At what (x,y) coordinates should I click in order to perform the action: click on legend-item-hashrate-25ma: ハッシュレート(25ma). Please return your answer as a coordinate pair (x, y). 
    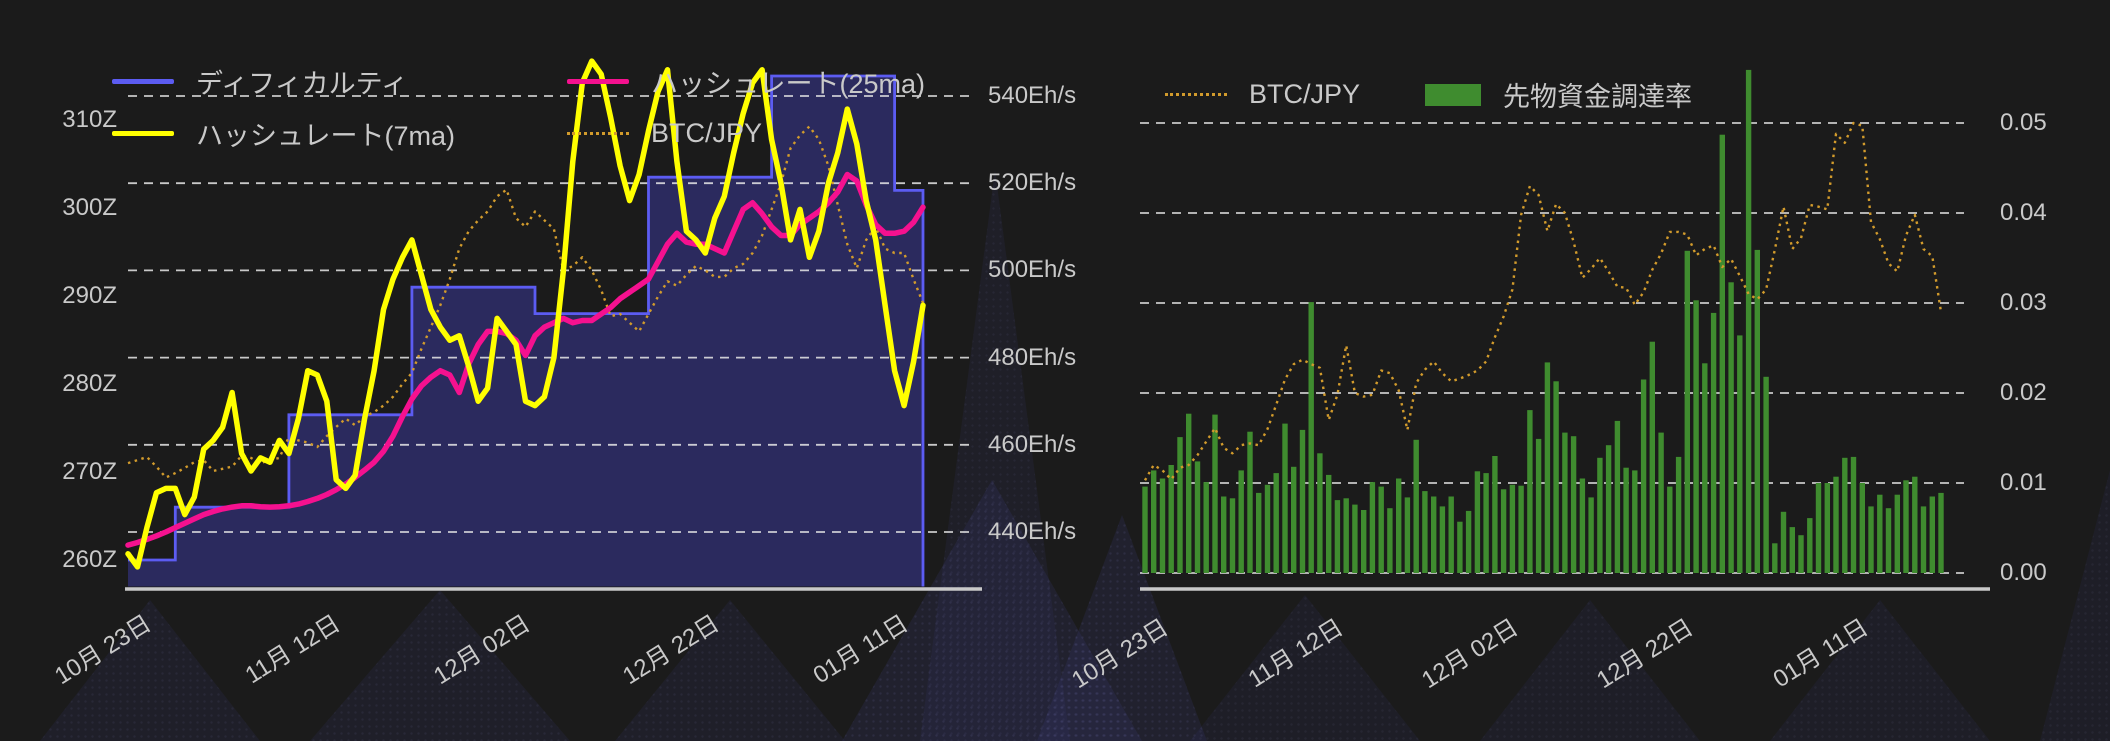
    Looking at the image, I should click on (746, 81).